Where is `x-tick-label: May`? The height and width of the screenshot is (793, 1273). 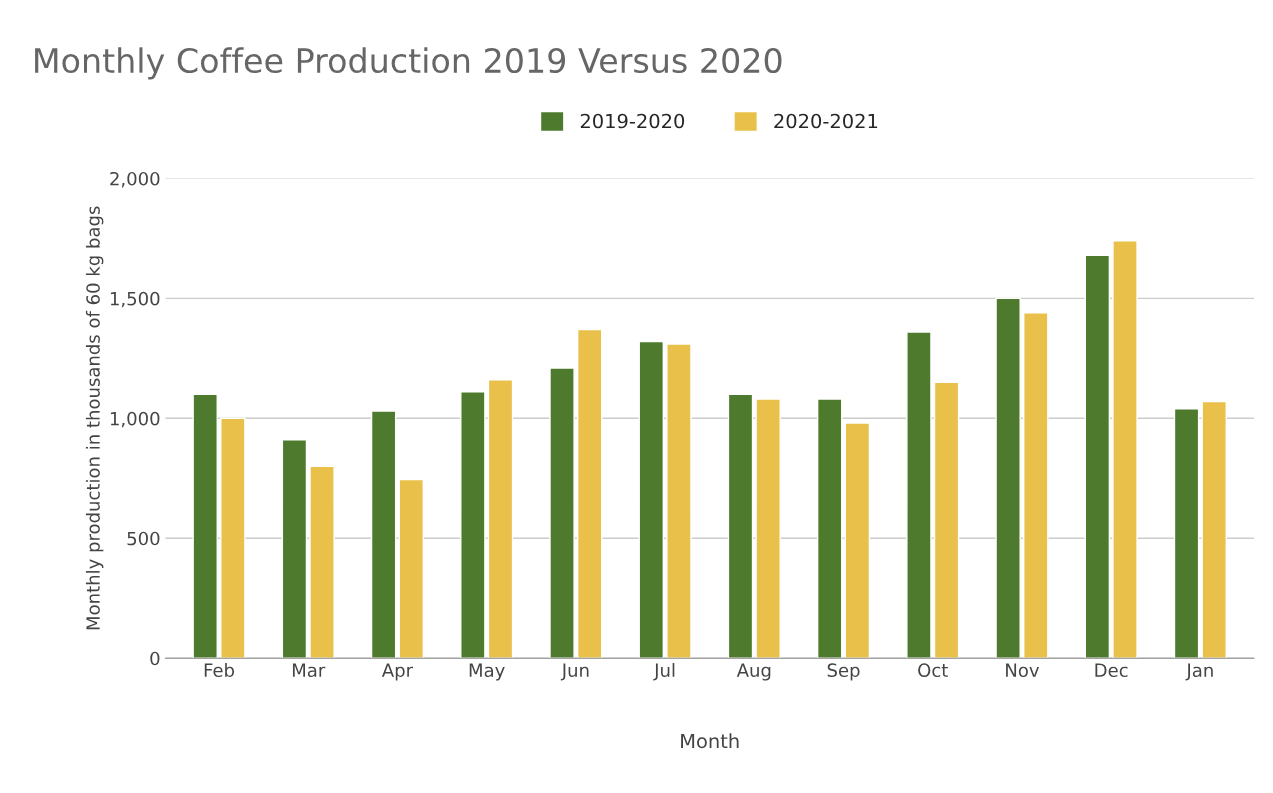 x-tick-label: May is located at coordinates (487, 672).